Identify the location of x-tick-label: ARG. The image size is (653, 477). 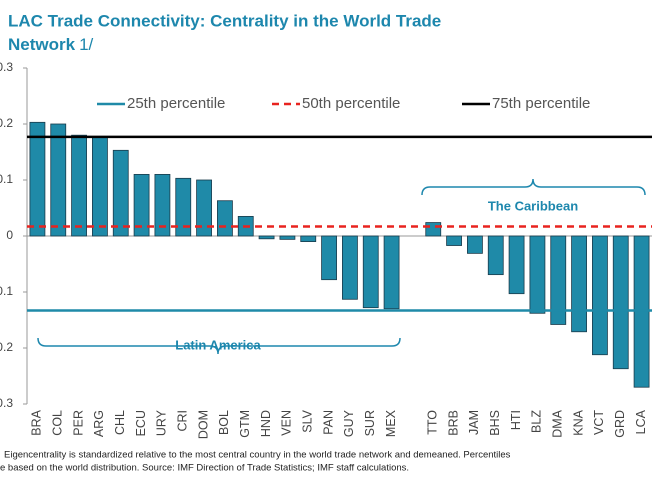
(99, 423).